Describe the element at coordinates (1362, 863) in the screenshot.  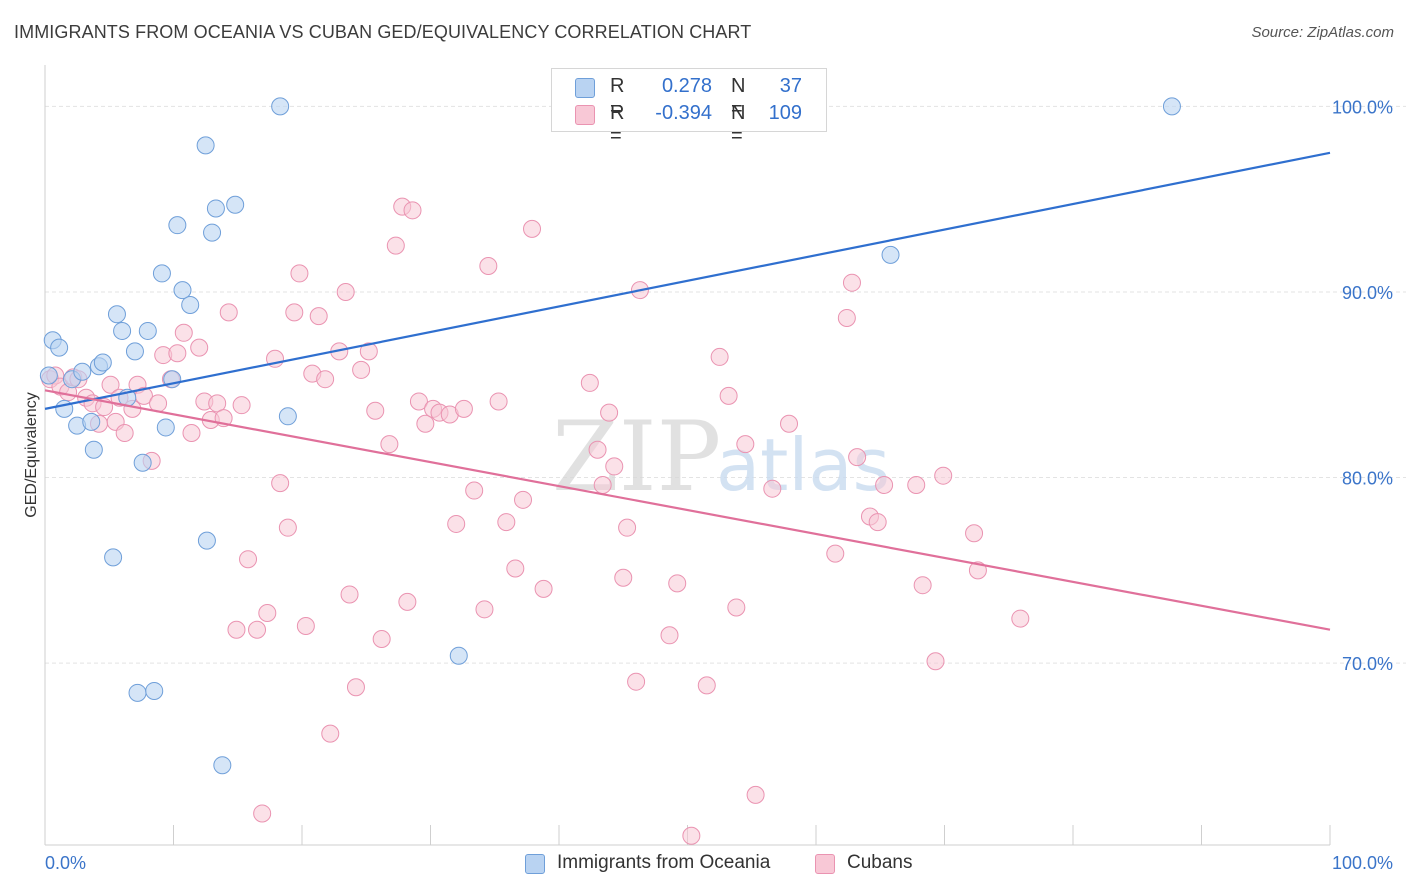
I see `x-tick-label: 100.0%` at that location.